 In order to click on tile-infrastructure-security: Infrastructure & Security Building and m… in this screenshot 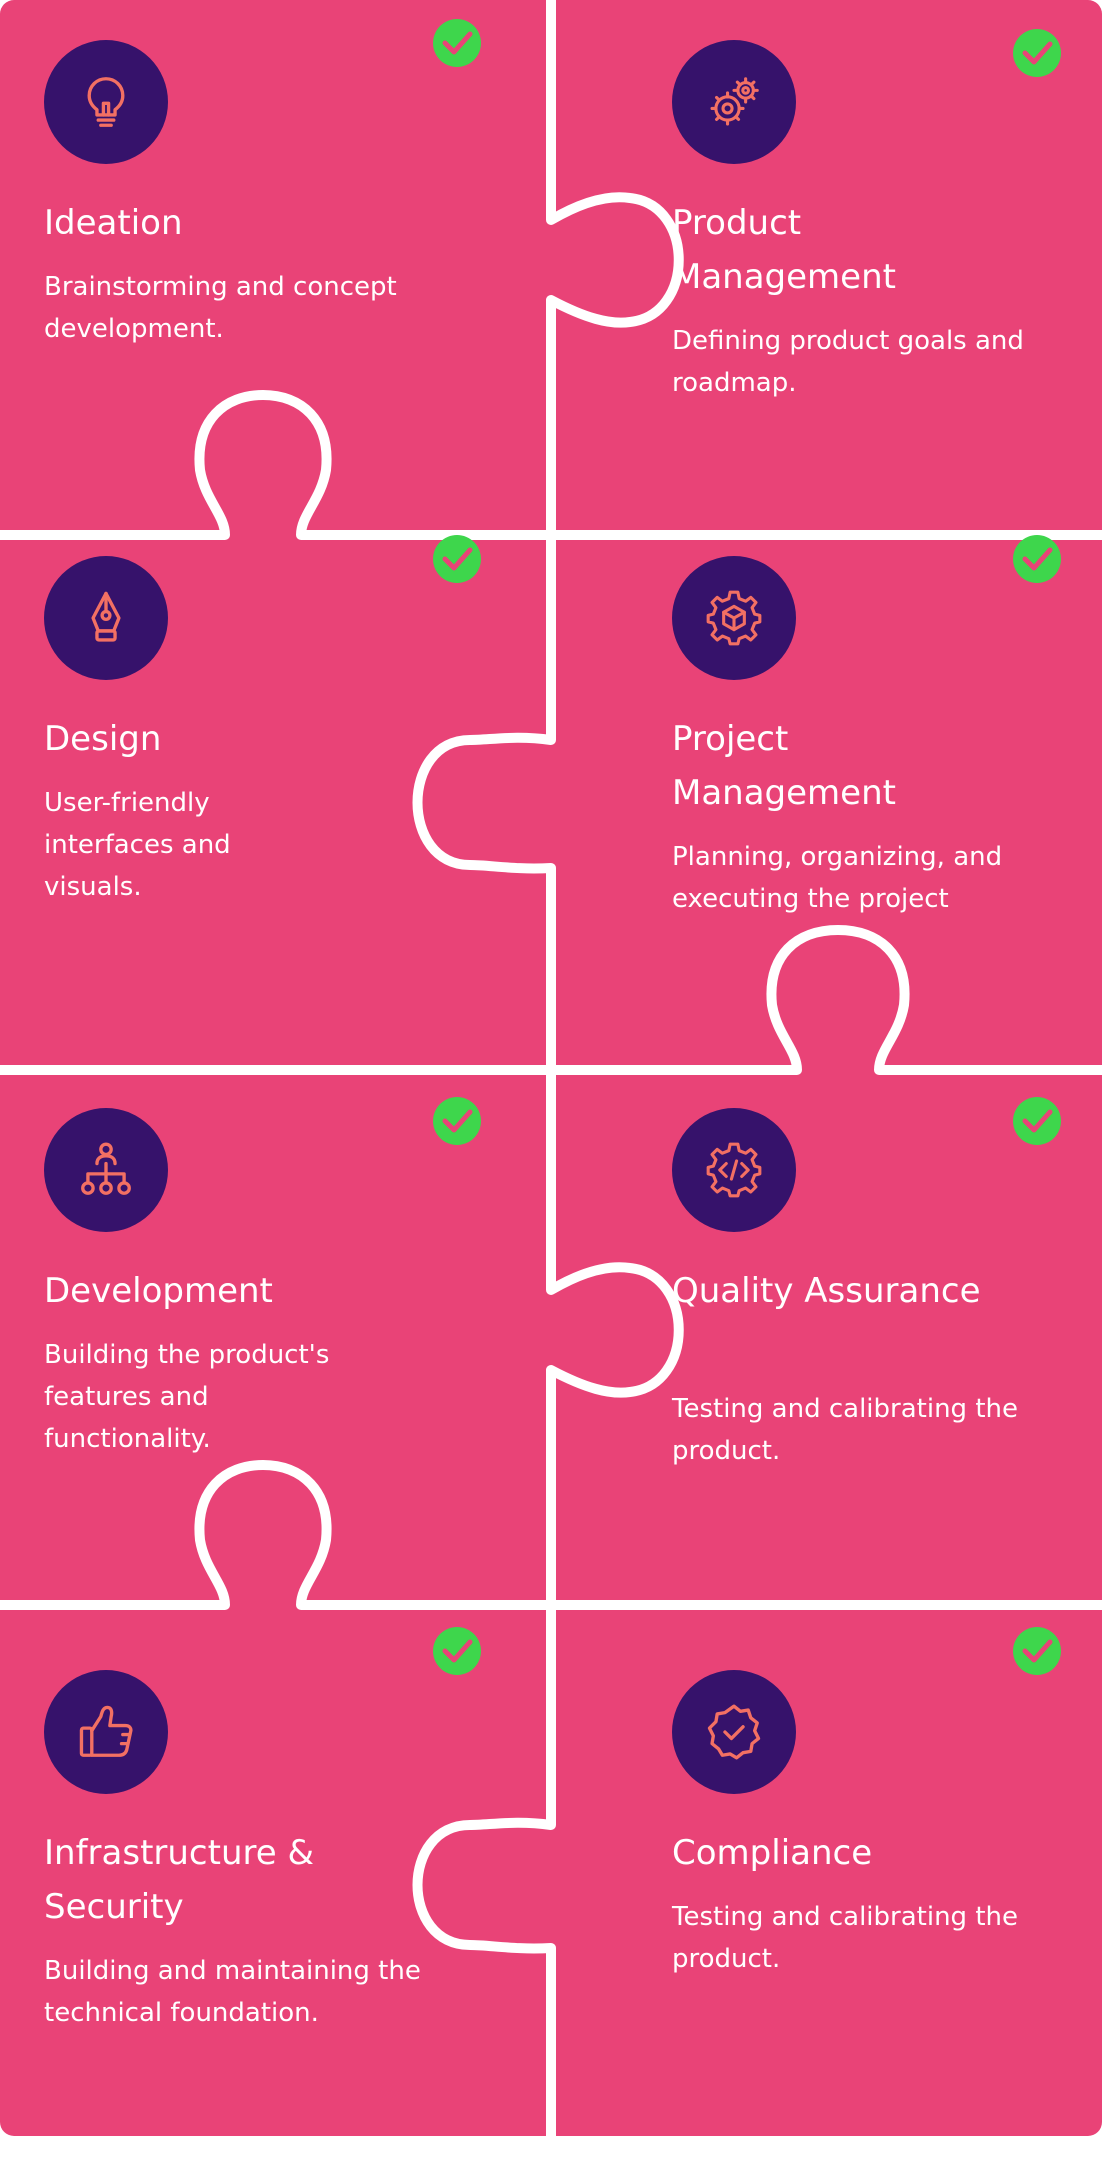, I will do `click(272, 1893)`.